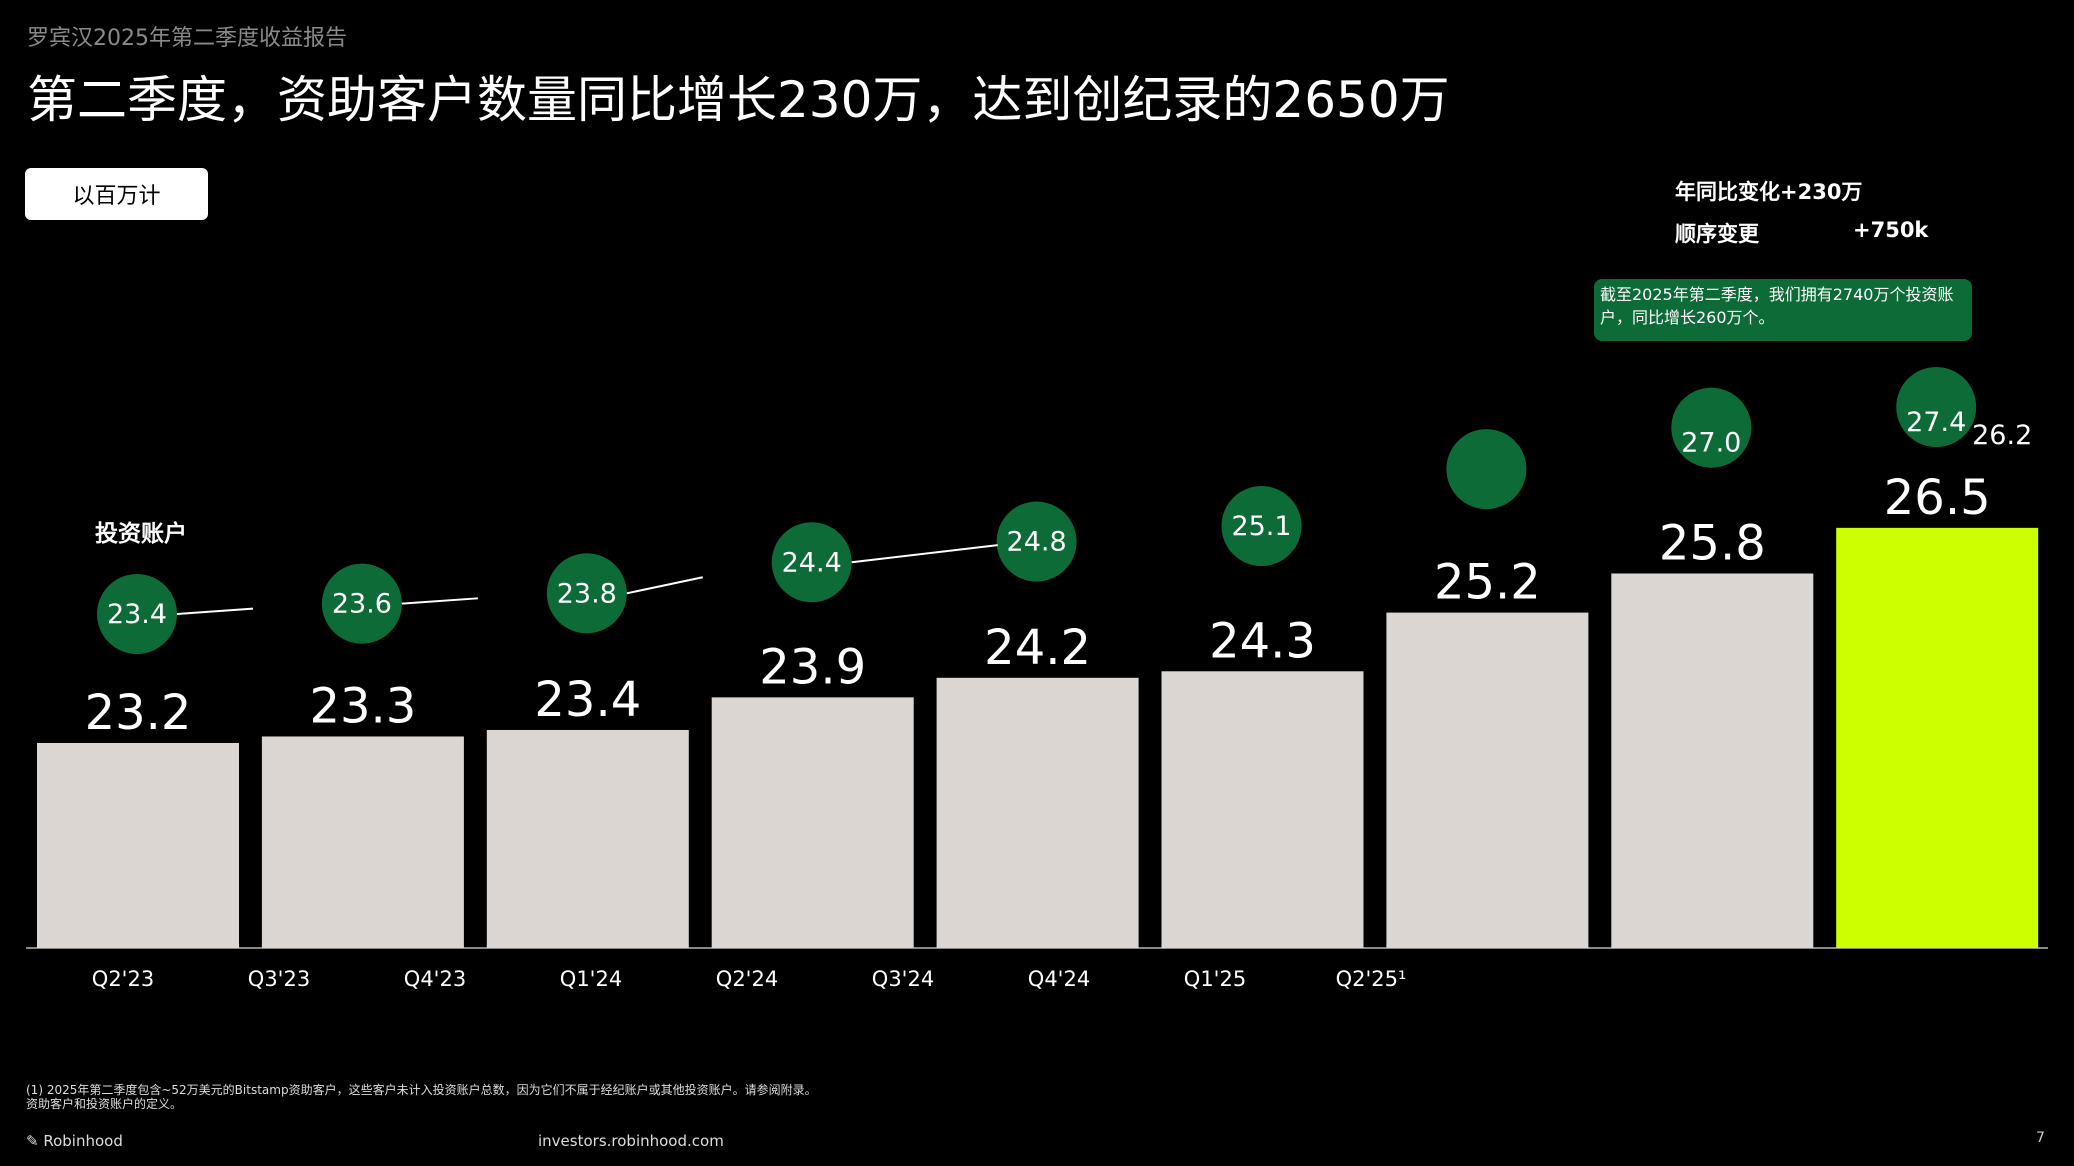 This screenshot has height=1166, width=2074. What do you see at coordinates (1487, 583) in the screenshot?
I see `bar-value-label: 25.2` at bounding box center [1487, 583].